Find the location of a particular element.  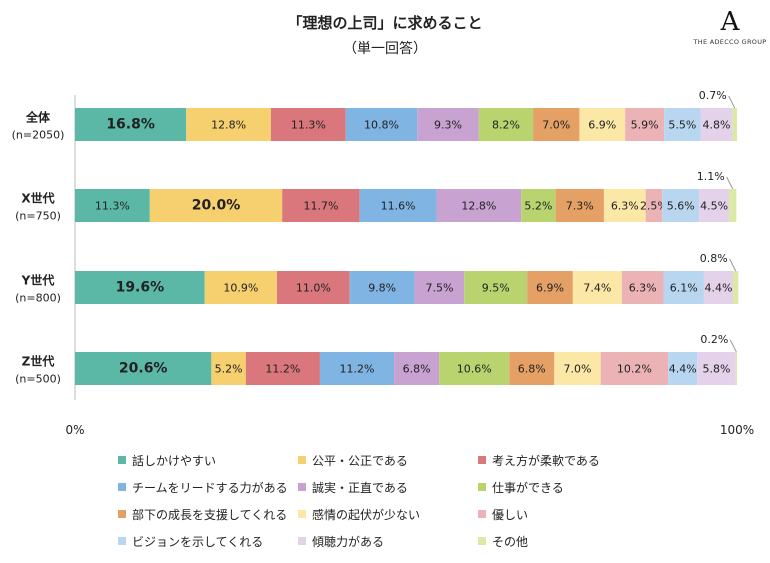

legend-label: 優しい is located at coordinates (510, 515).